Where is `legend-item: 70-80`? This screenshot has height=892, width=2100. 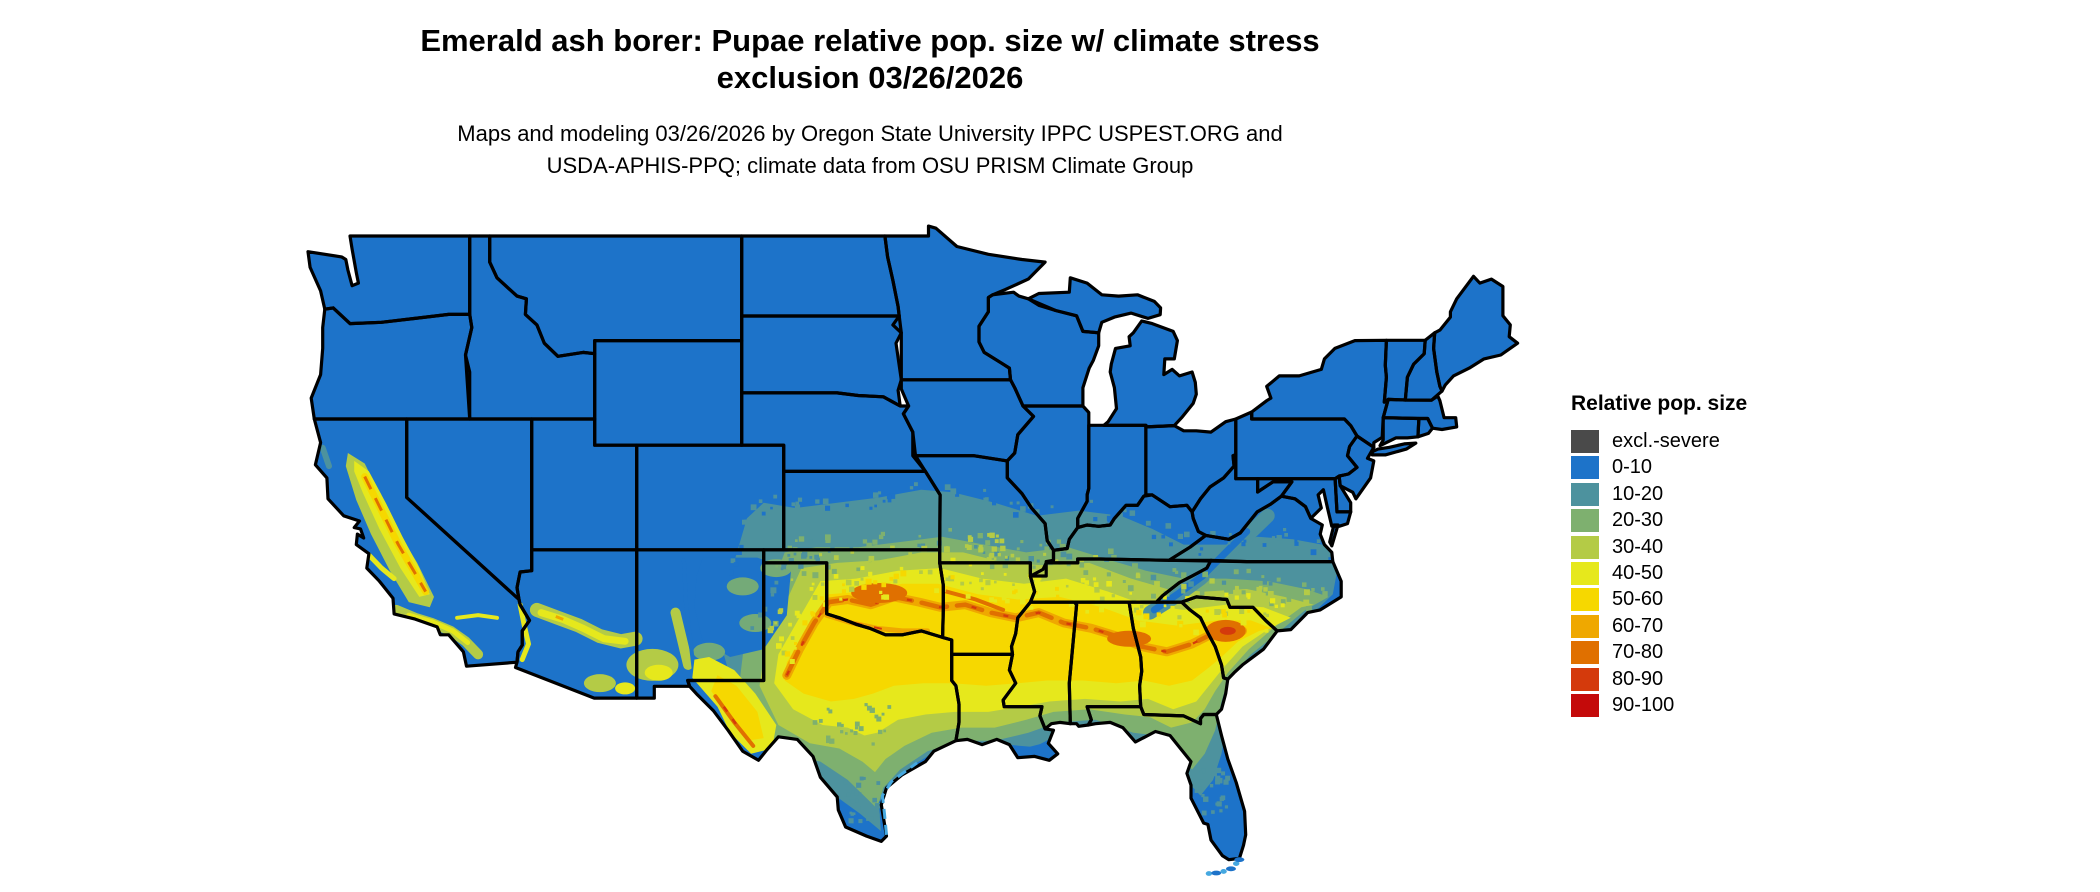 legend-item: 70-80 is located at coordinates (1659, 653).